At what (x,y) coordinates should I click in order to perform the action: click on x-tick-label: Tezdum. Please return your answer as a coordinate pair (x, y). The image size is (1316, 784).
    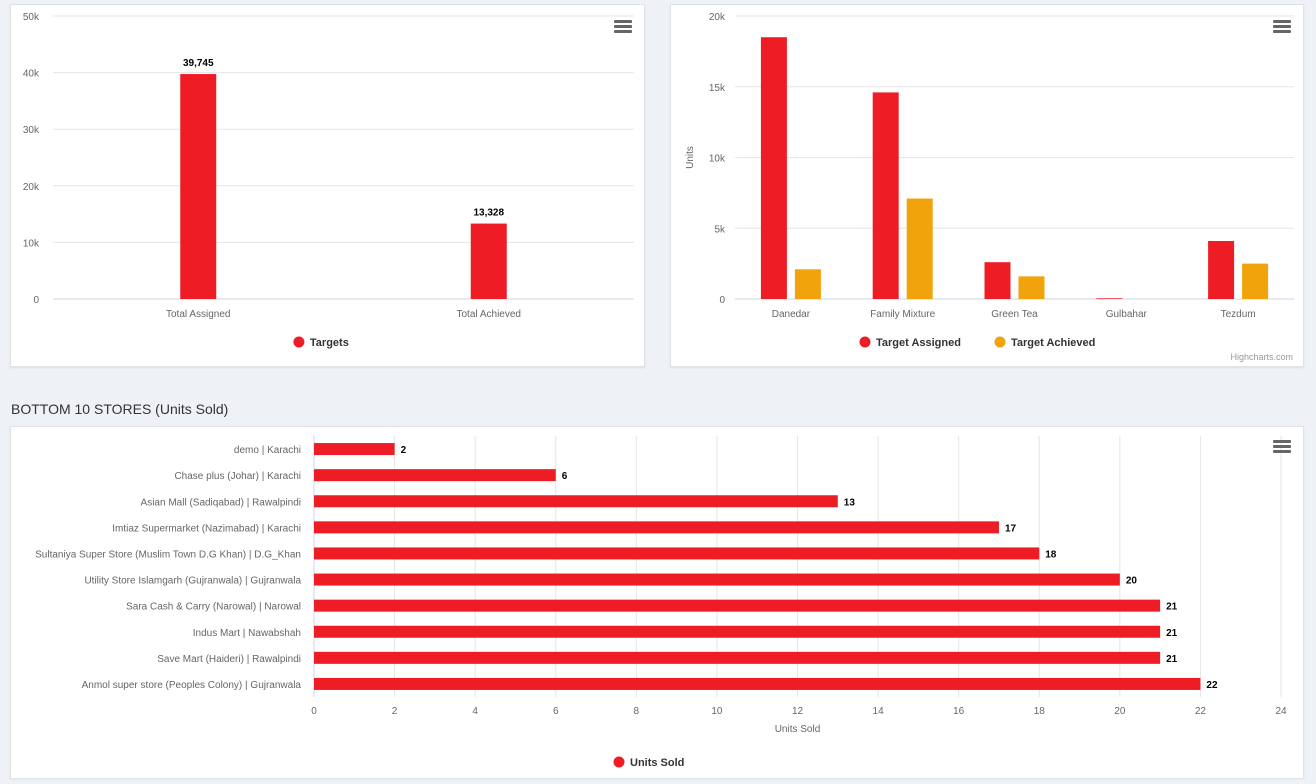
    Looking at the image, I should click on (1238, 314).